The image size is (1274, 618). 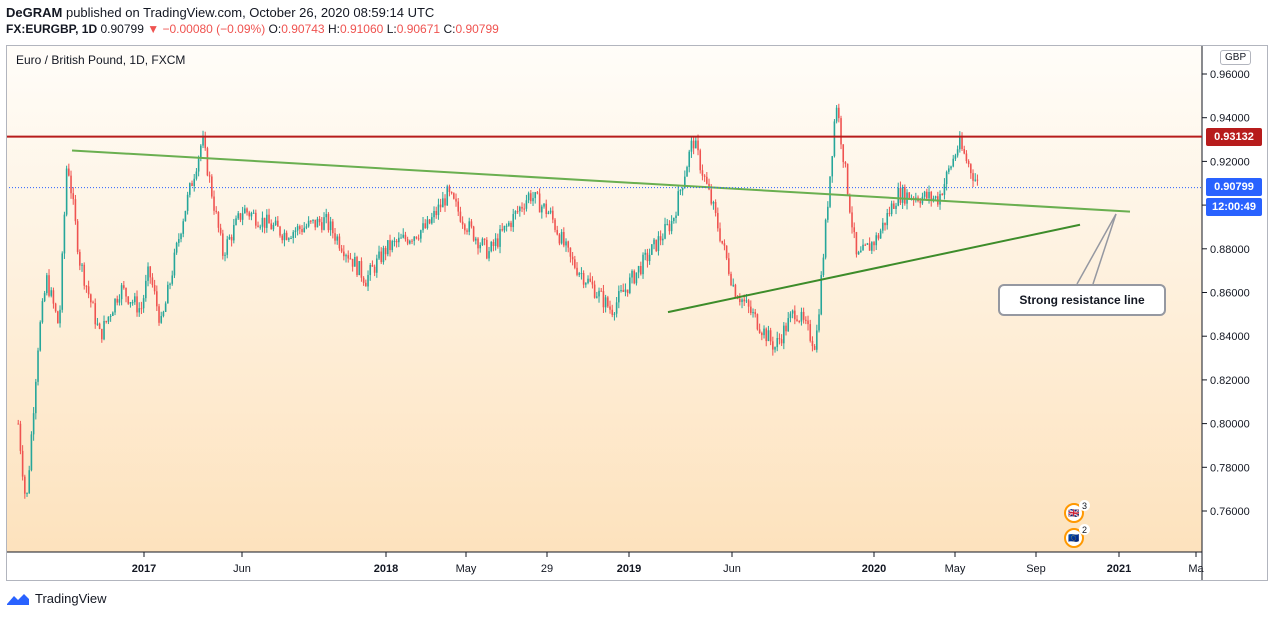 I want to click on price-tick-label: 0.94000, so click(x=1230, y=119).